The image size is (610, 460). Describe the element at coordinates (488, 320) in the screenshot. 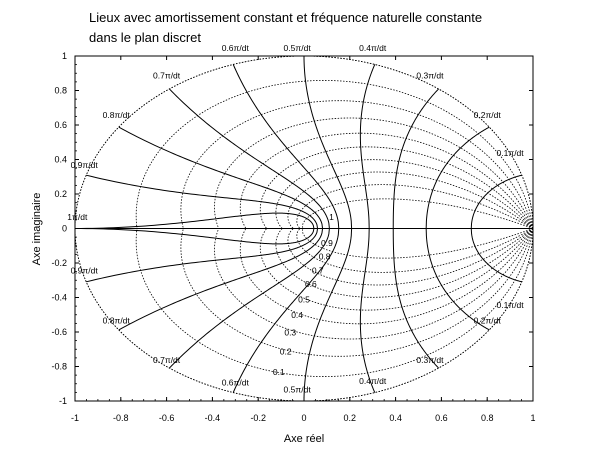

I see `frequency-label-lower: 0.2π/dt` at that location.